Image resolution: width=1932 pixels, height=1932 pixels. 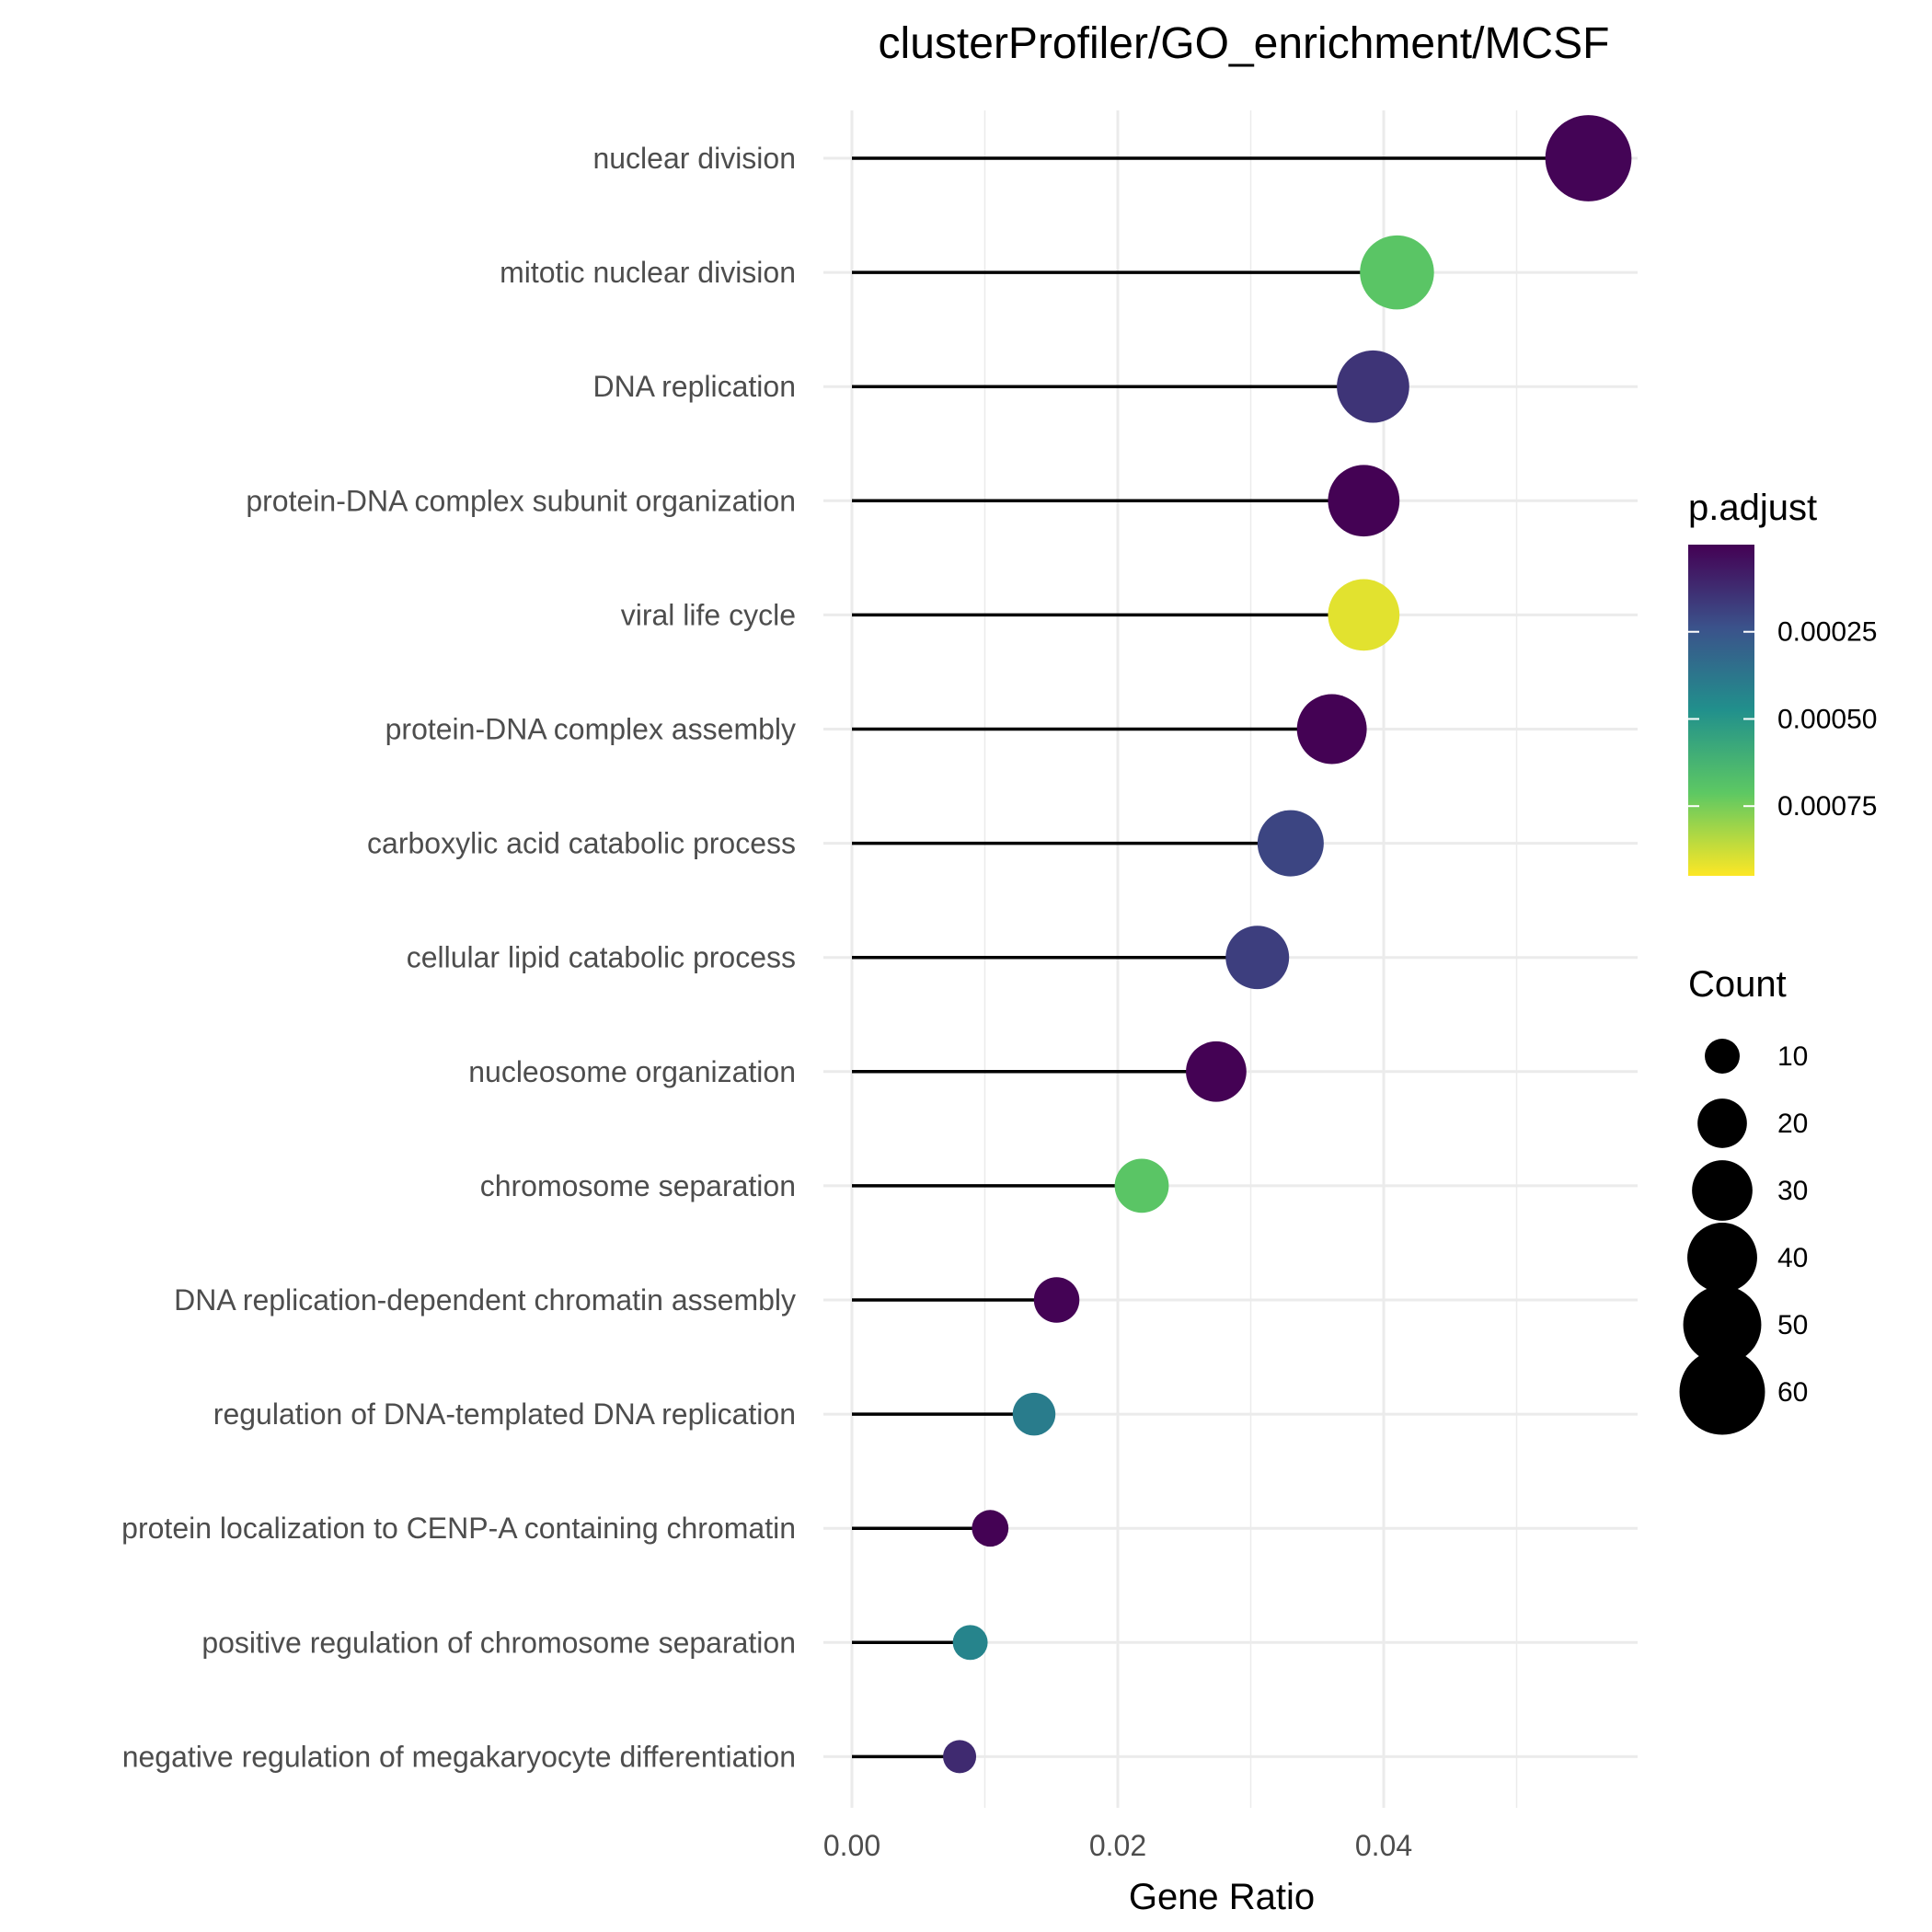 What do you see at coordinates (521, 500) in the screenshot?
I see `category-label: protein-DNA complex subunit organization` at bounding box center [521, 500].